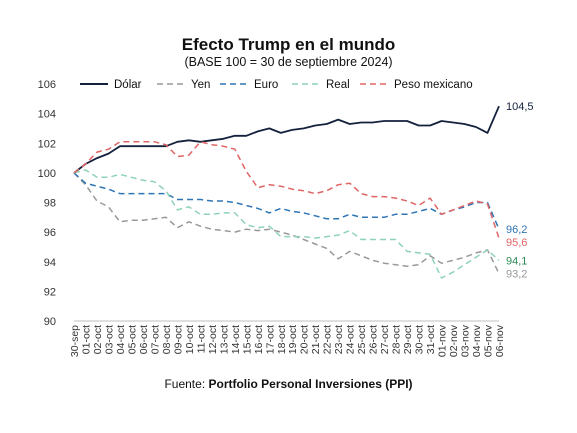  Describe the element at coordinates (224, 339) in the screenshot. I see `x-tick-label: 13-oct` at that location.